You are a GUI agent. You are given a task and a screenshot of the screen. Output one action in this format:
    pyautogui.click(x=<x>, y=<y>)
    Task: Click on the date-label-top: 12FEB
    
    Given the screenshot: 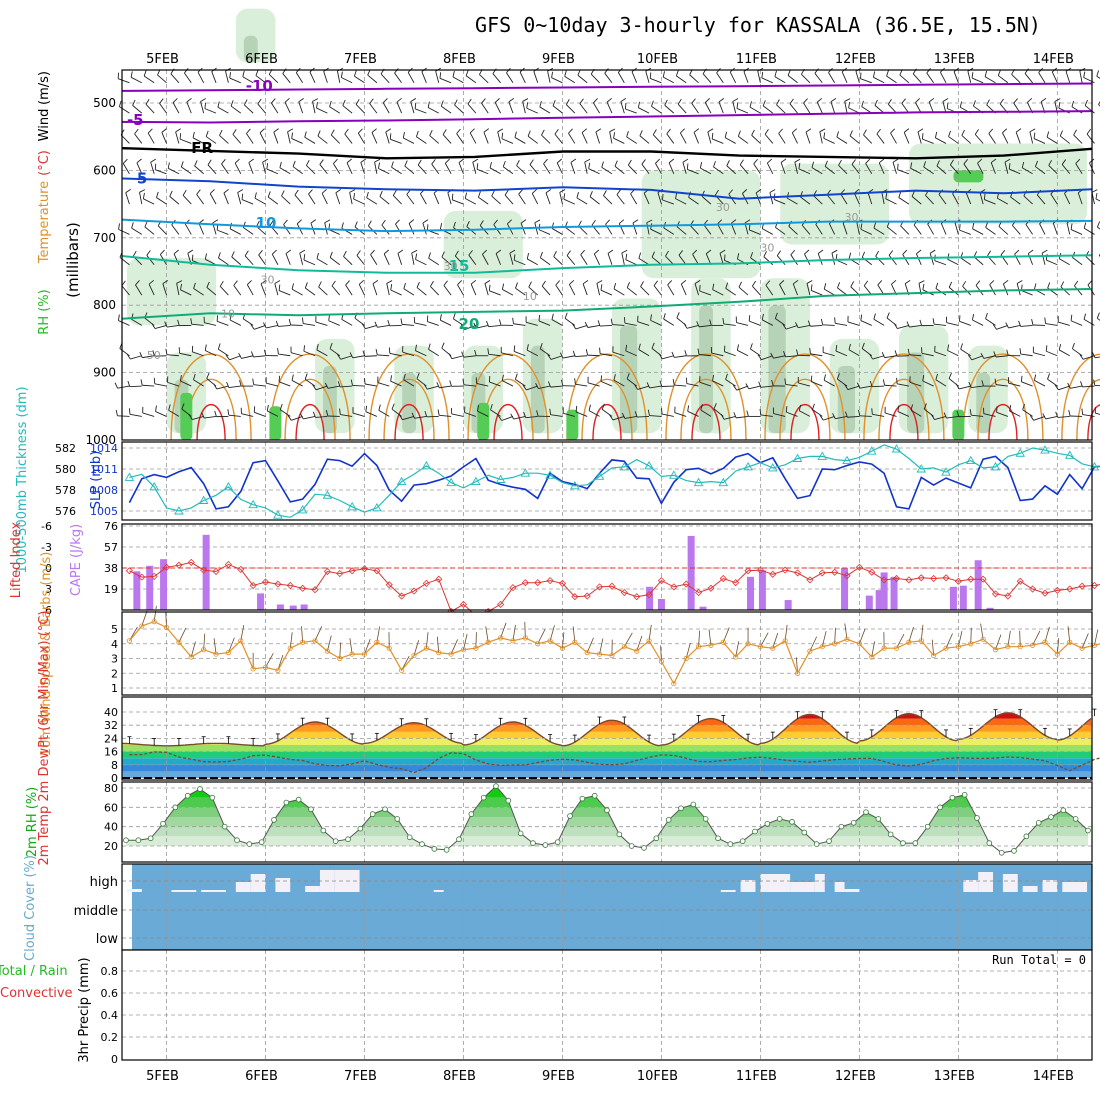 What is the action you would take?
    pyautogui.click(x=855, y=59)
    